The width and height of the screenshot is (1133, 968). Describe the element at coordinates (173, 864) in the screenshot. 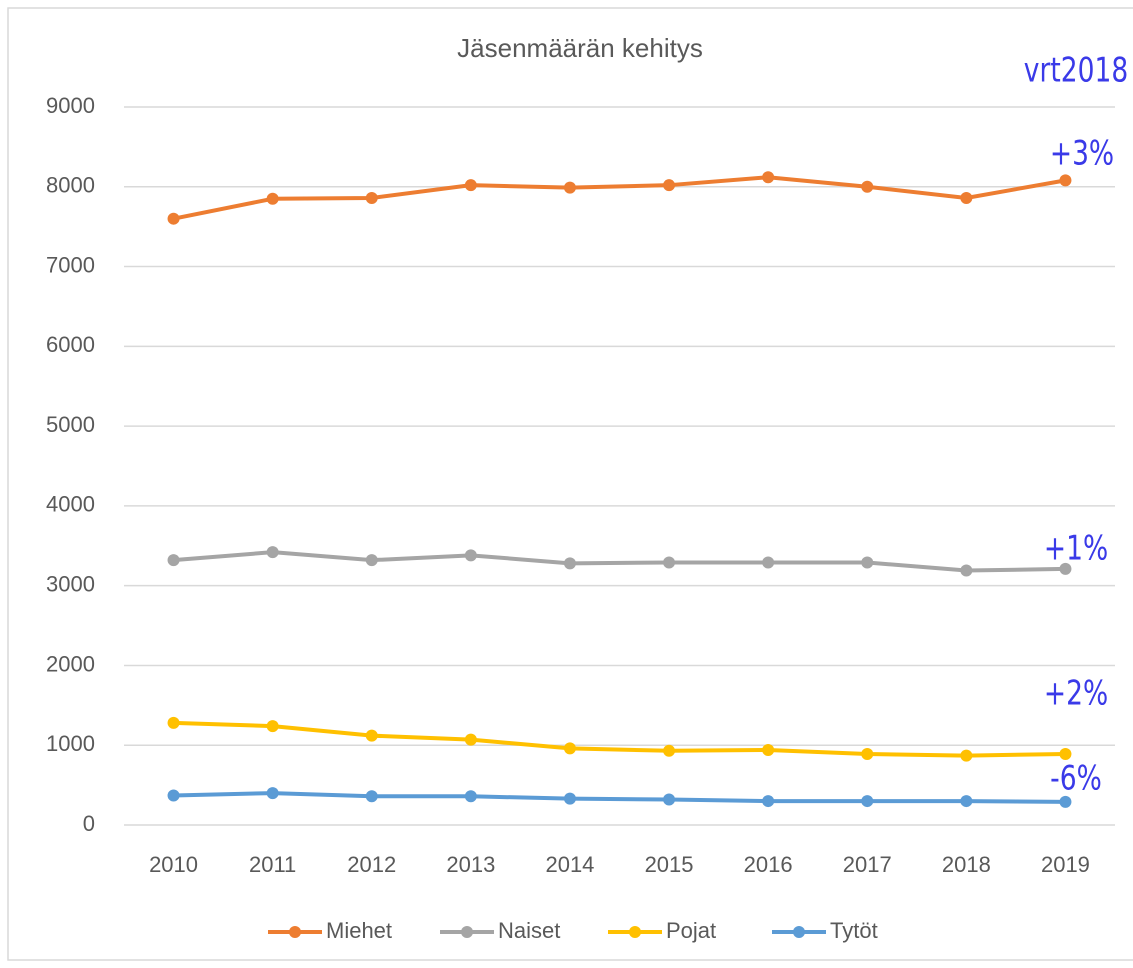

I see `x-tick-label: 2010` at that location.